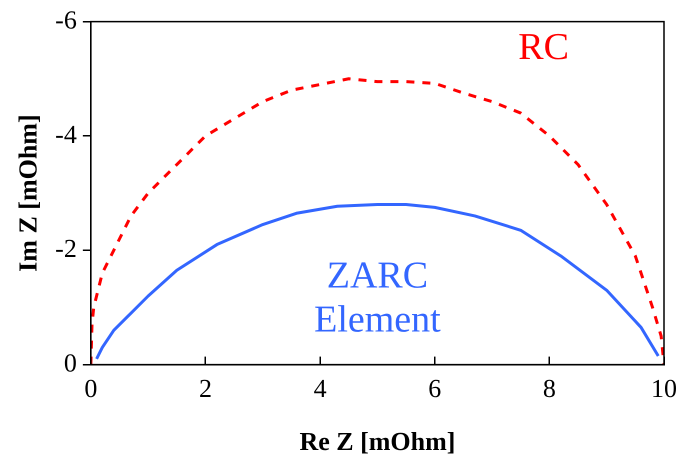  I want to click on x-tick-label: 6, so click(435, 389).